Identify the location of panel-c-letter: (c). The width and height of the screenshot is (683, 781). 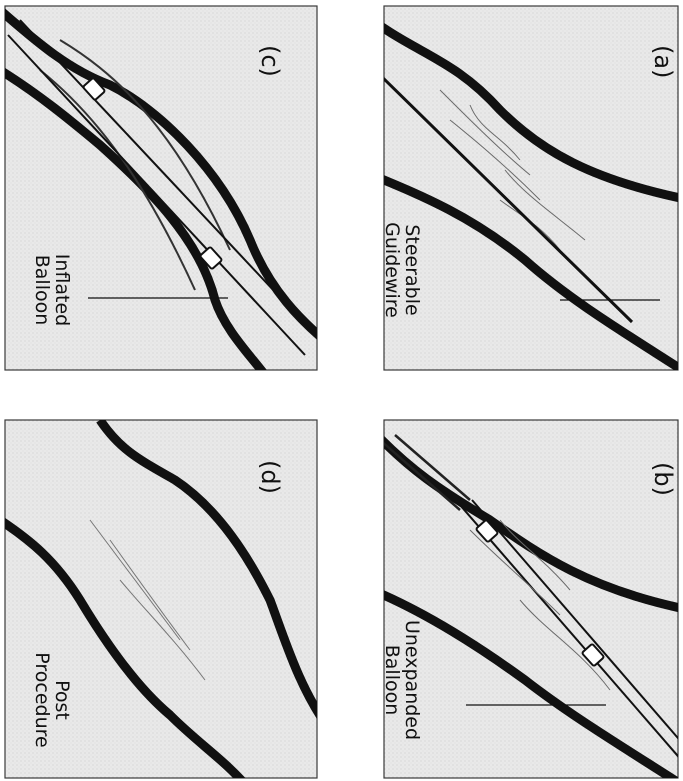
(270, 61).